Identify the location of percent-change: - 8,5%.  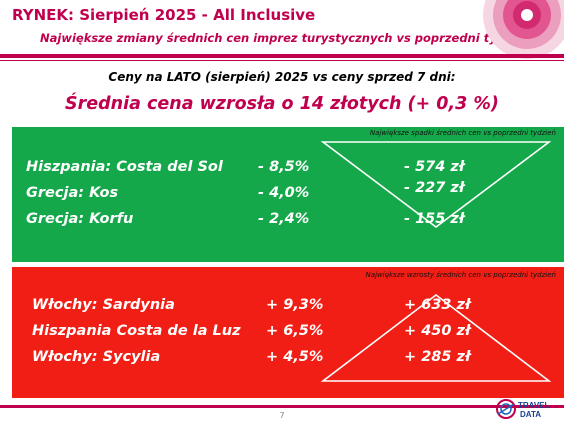
(284, 167).